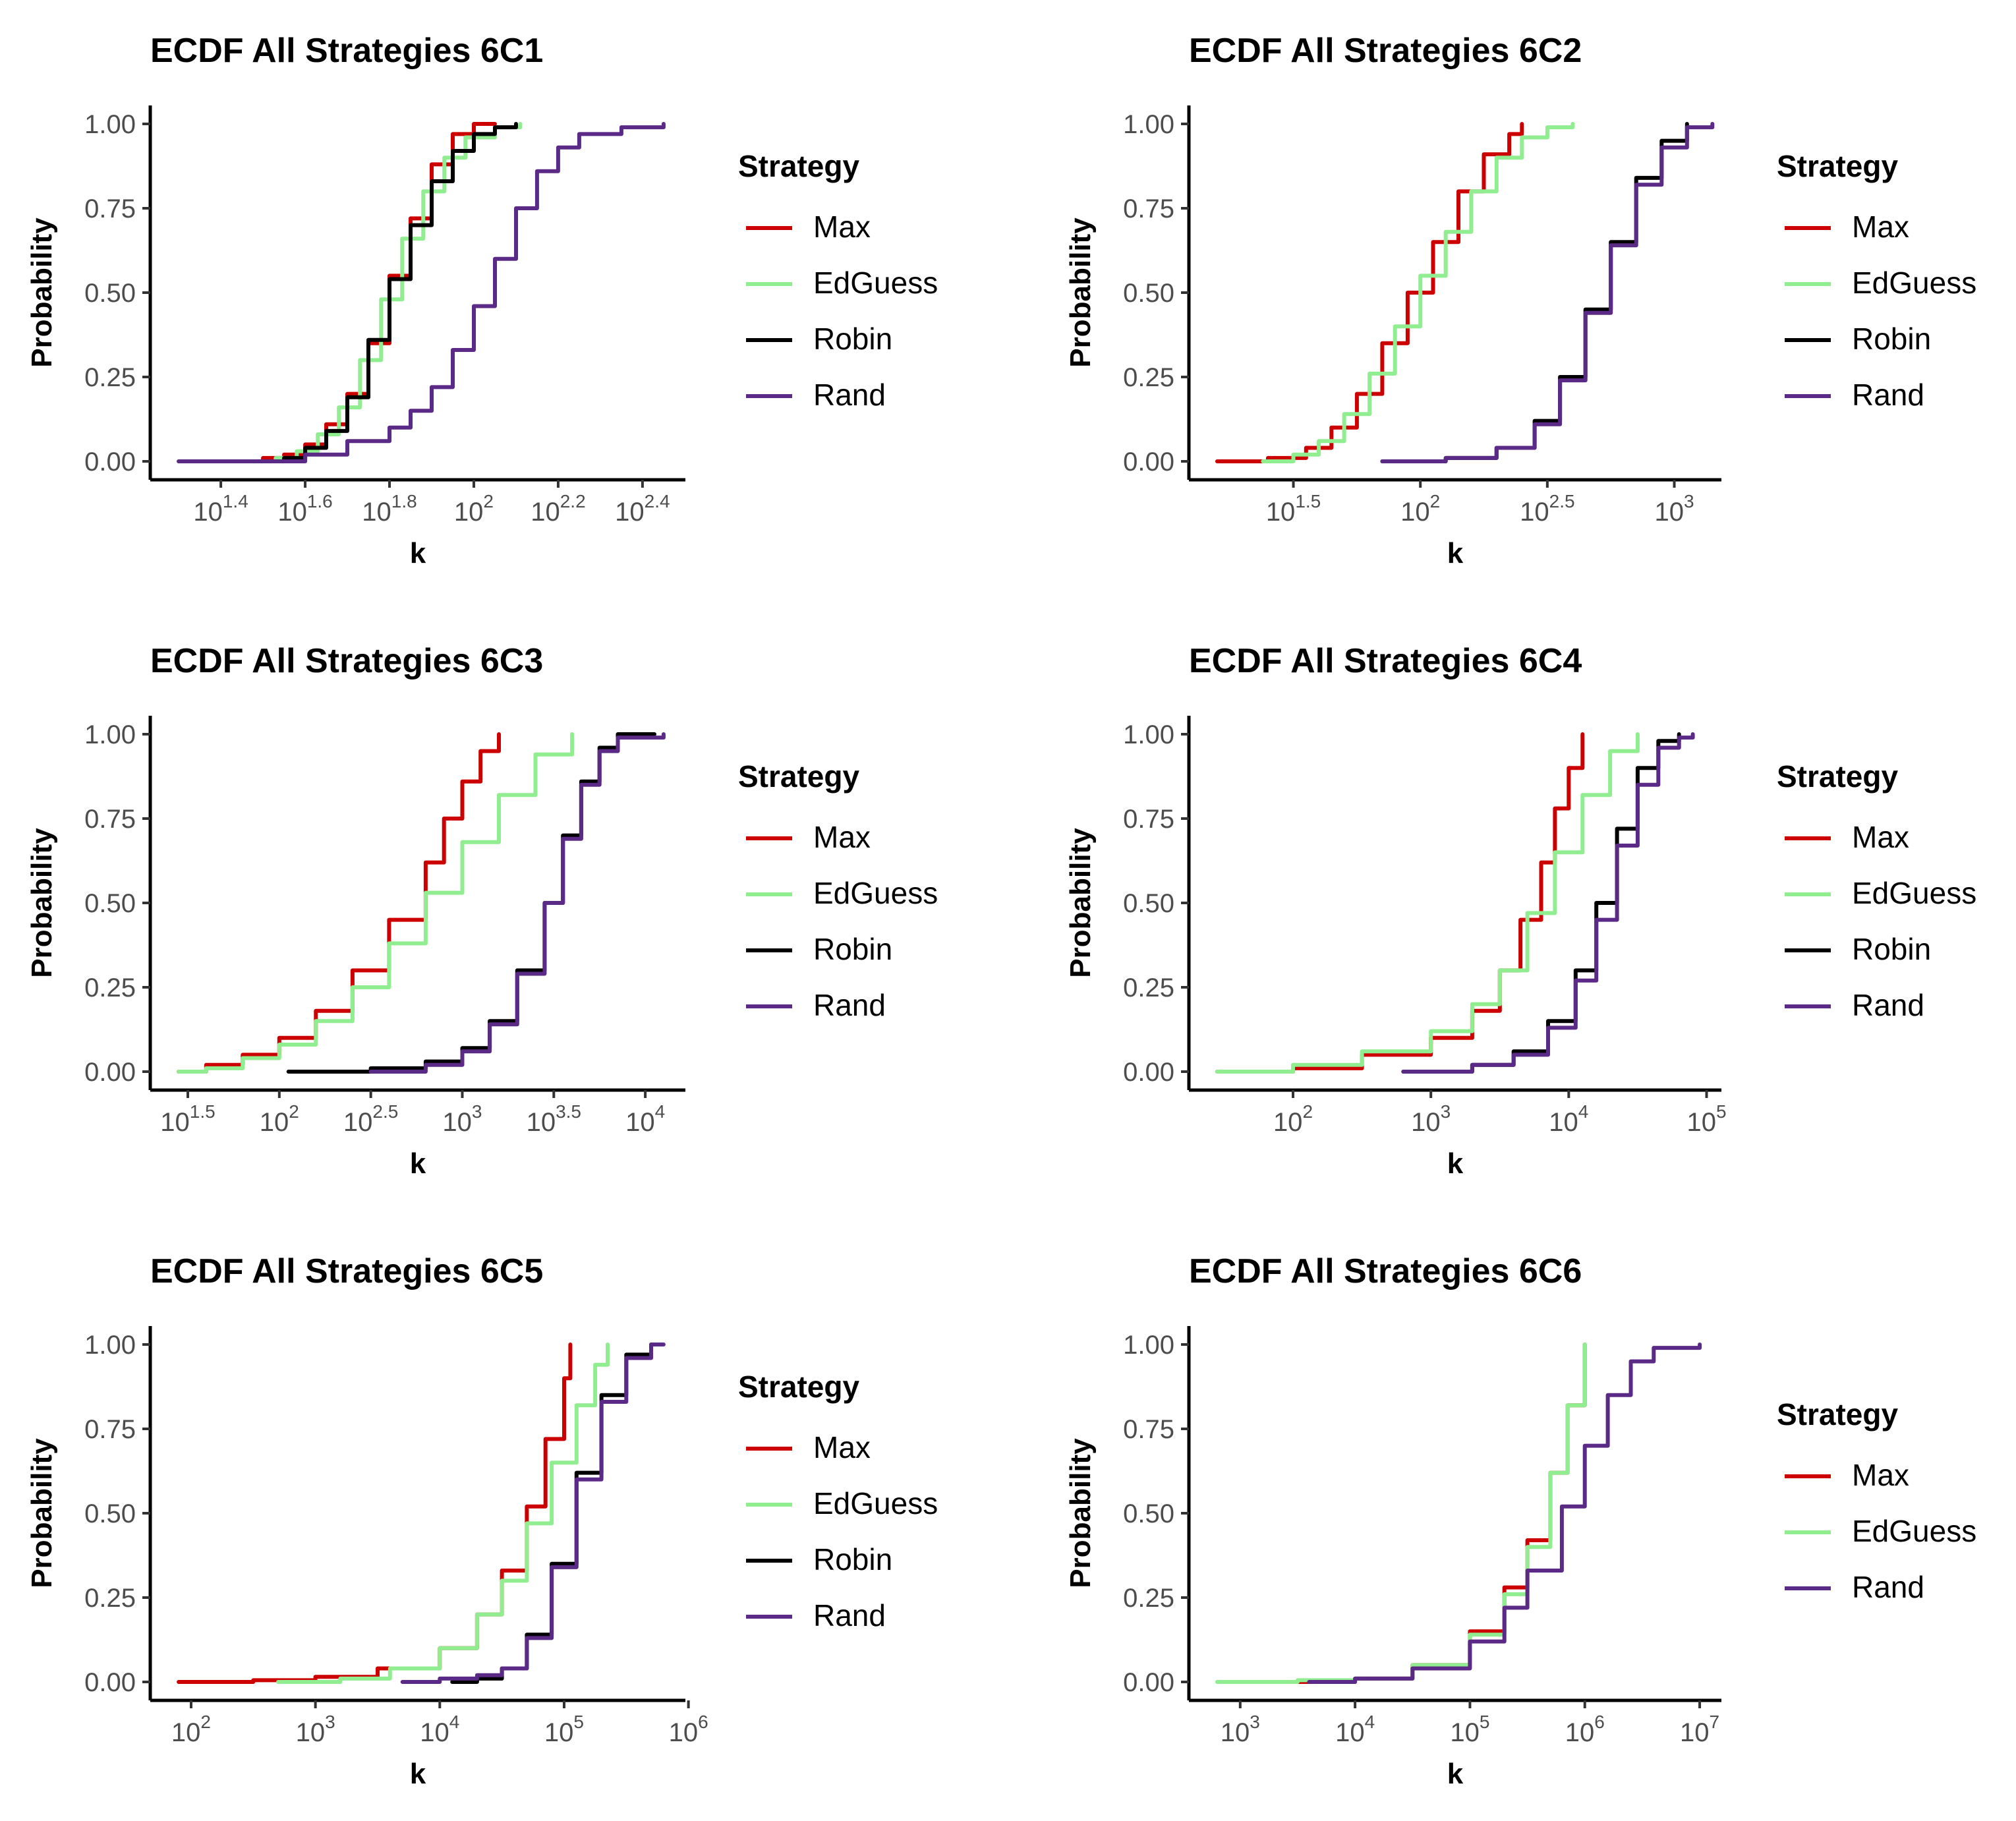 This screenshot has height=1821, width=2016. I want to click on x-tick-label: 101.4, so click(220, 509).